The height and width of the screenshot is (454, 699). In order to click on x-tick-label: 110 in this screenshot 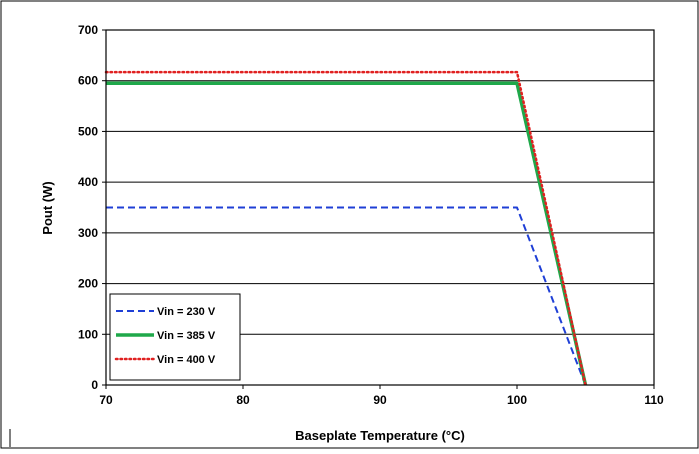, I will do `click(654, 400)`.